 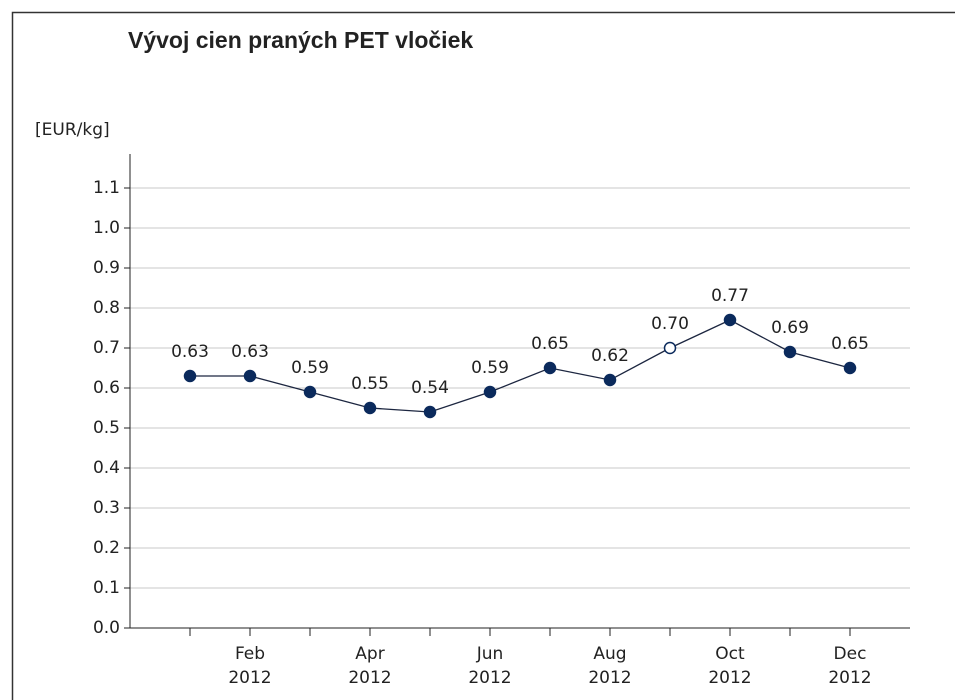 What do you see at coordinates (730, 296) in the screenshot?
I see `data-label: 0.77` at bounding box center [730, 296].